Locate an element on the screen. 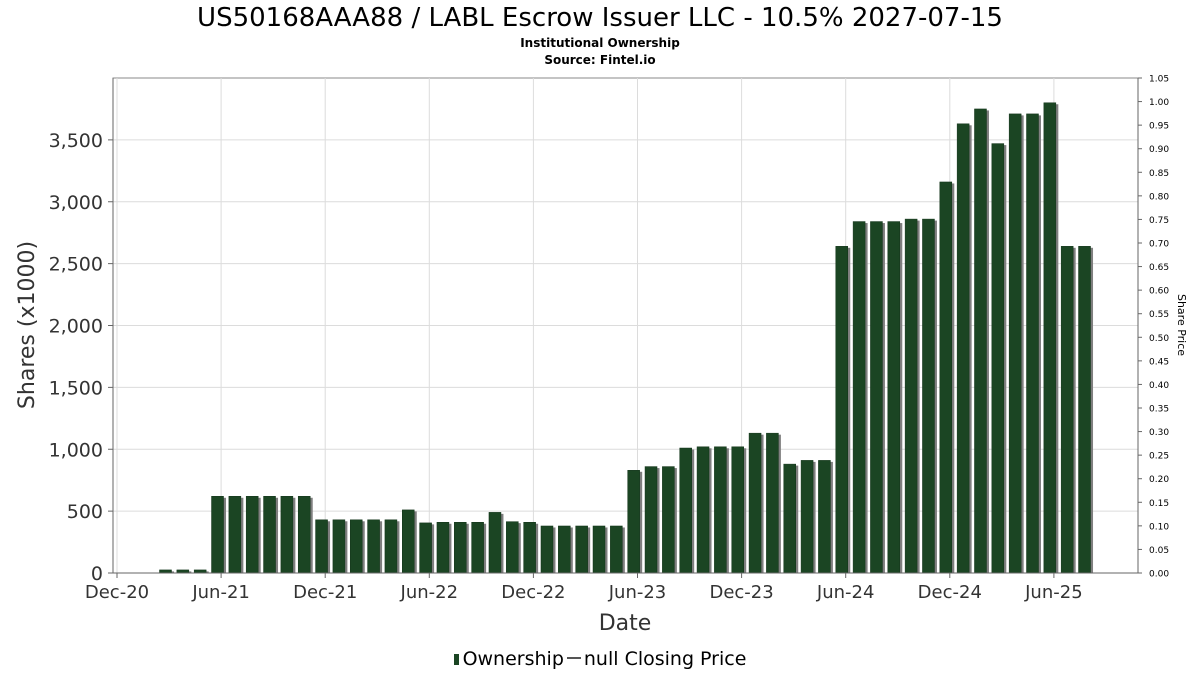 This screenshot has width=1200, height=675. x-tick-label: Dec-24 is located at coordinates (950, 592).